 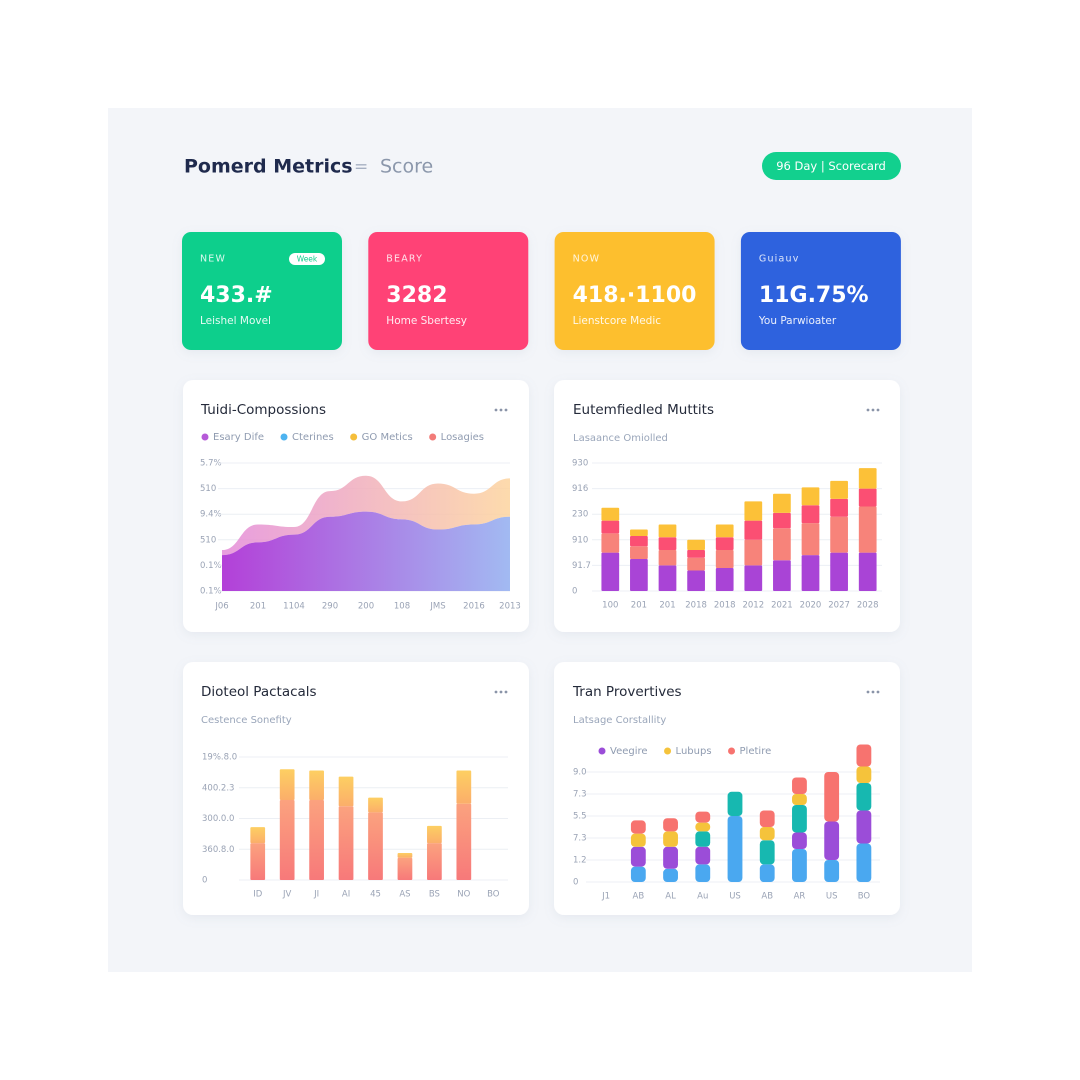 I want to click on panel-subtitle: Lasaance Omiolled, so click(x=620, y=438).